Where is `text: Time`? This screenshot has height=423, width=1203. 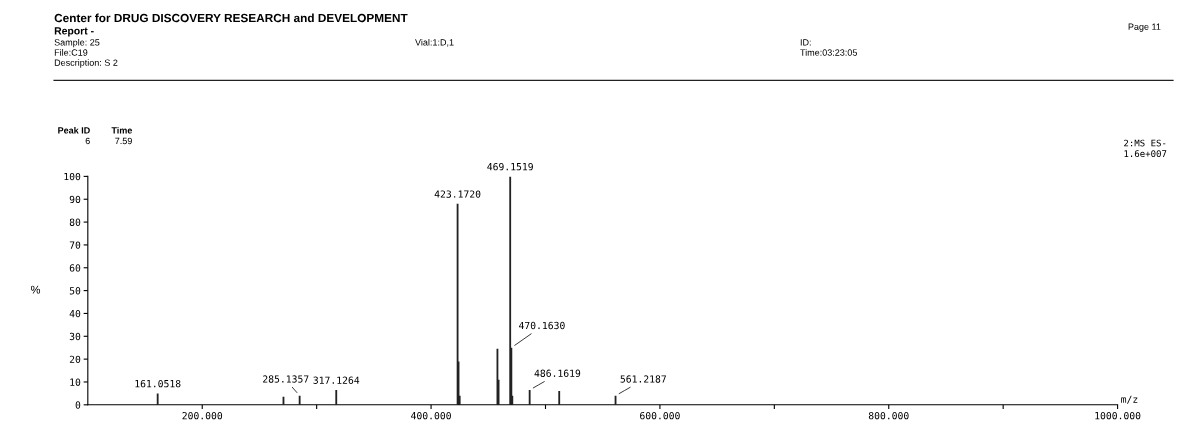
text: Time is located at coordinates (122, 130).